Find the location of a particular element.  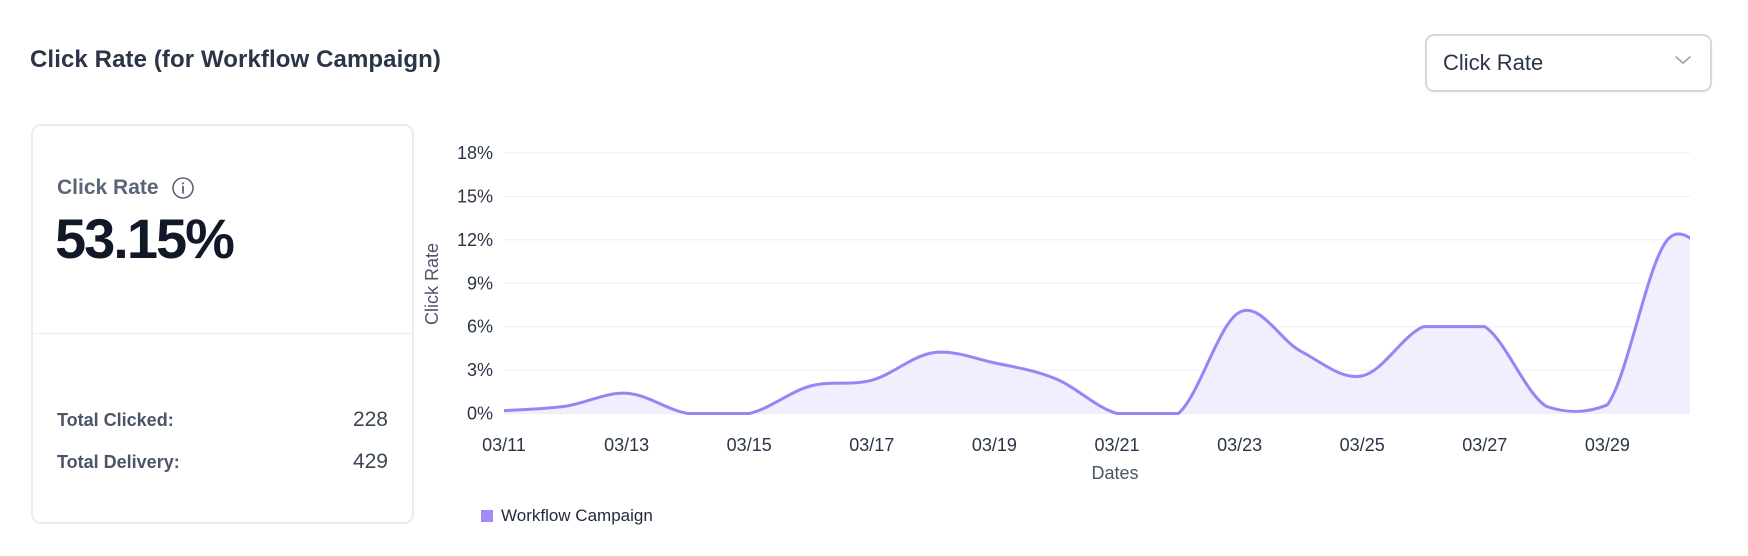

stat-value: 53.15% is located at coordinates (145, 238).